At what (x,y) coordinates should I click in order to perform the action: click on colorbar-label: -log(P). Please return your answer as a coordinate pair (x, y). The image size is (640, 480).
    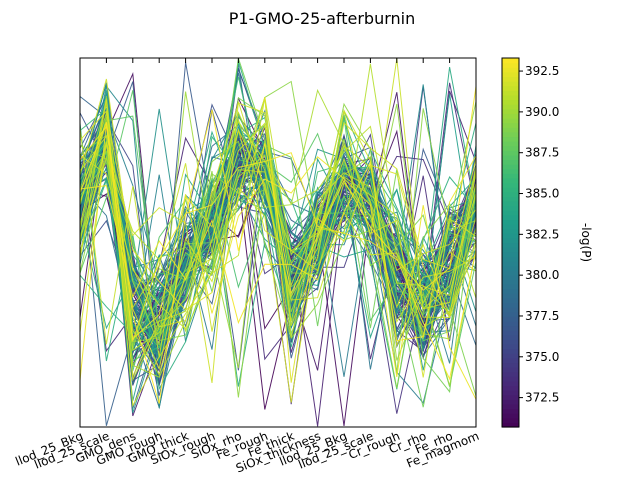
    Looking at the image, I should click on (586, 242).